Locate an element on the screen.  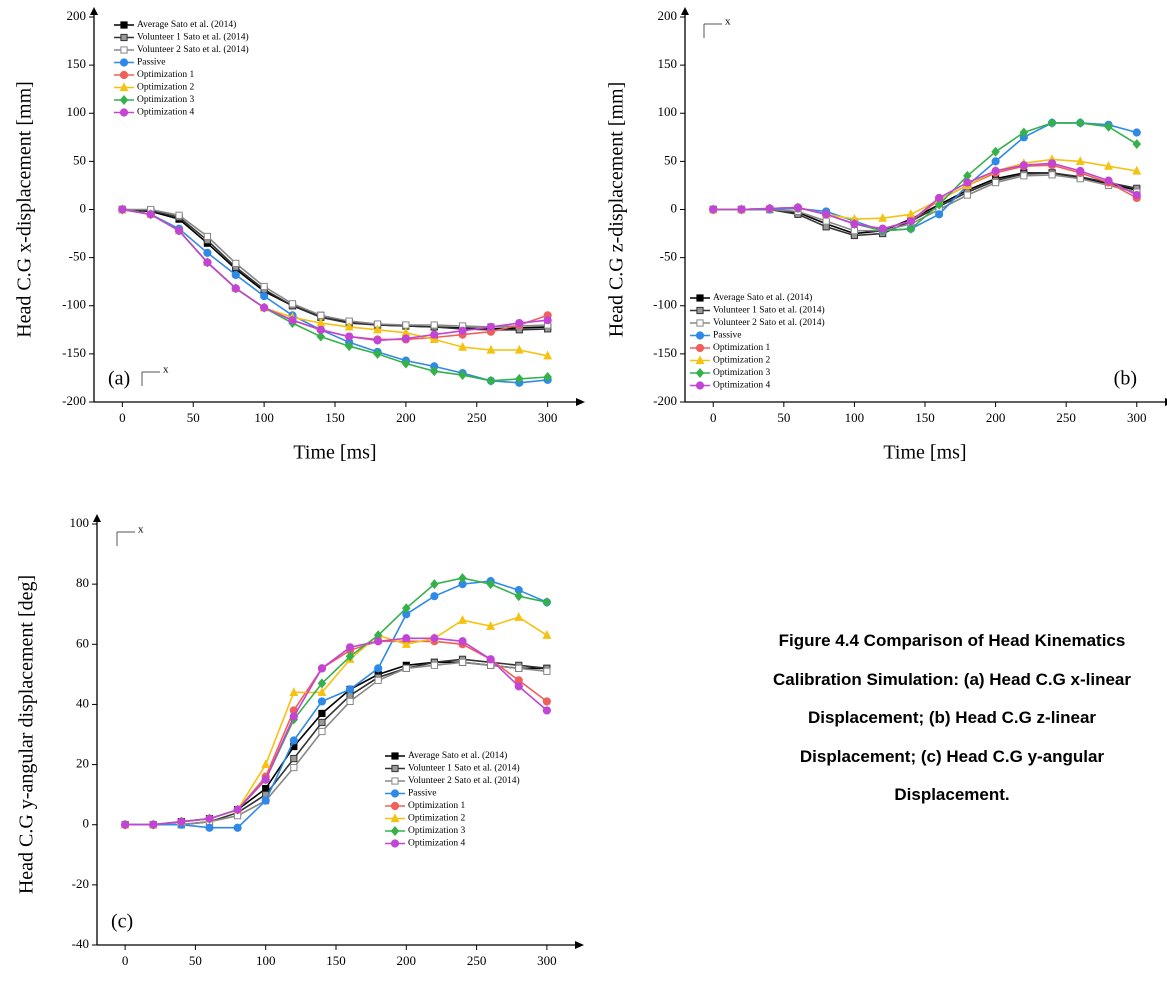
y-axis-arrow is located at coordinates (685, 11).